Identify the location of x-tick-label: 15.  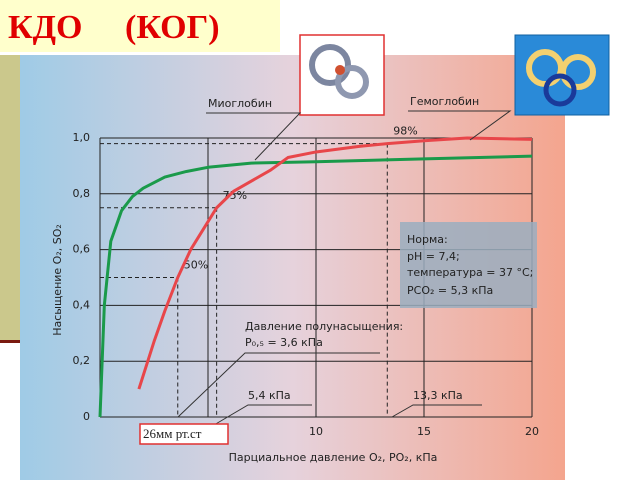
(424, 431).